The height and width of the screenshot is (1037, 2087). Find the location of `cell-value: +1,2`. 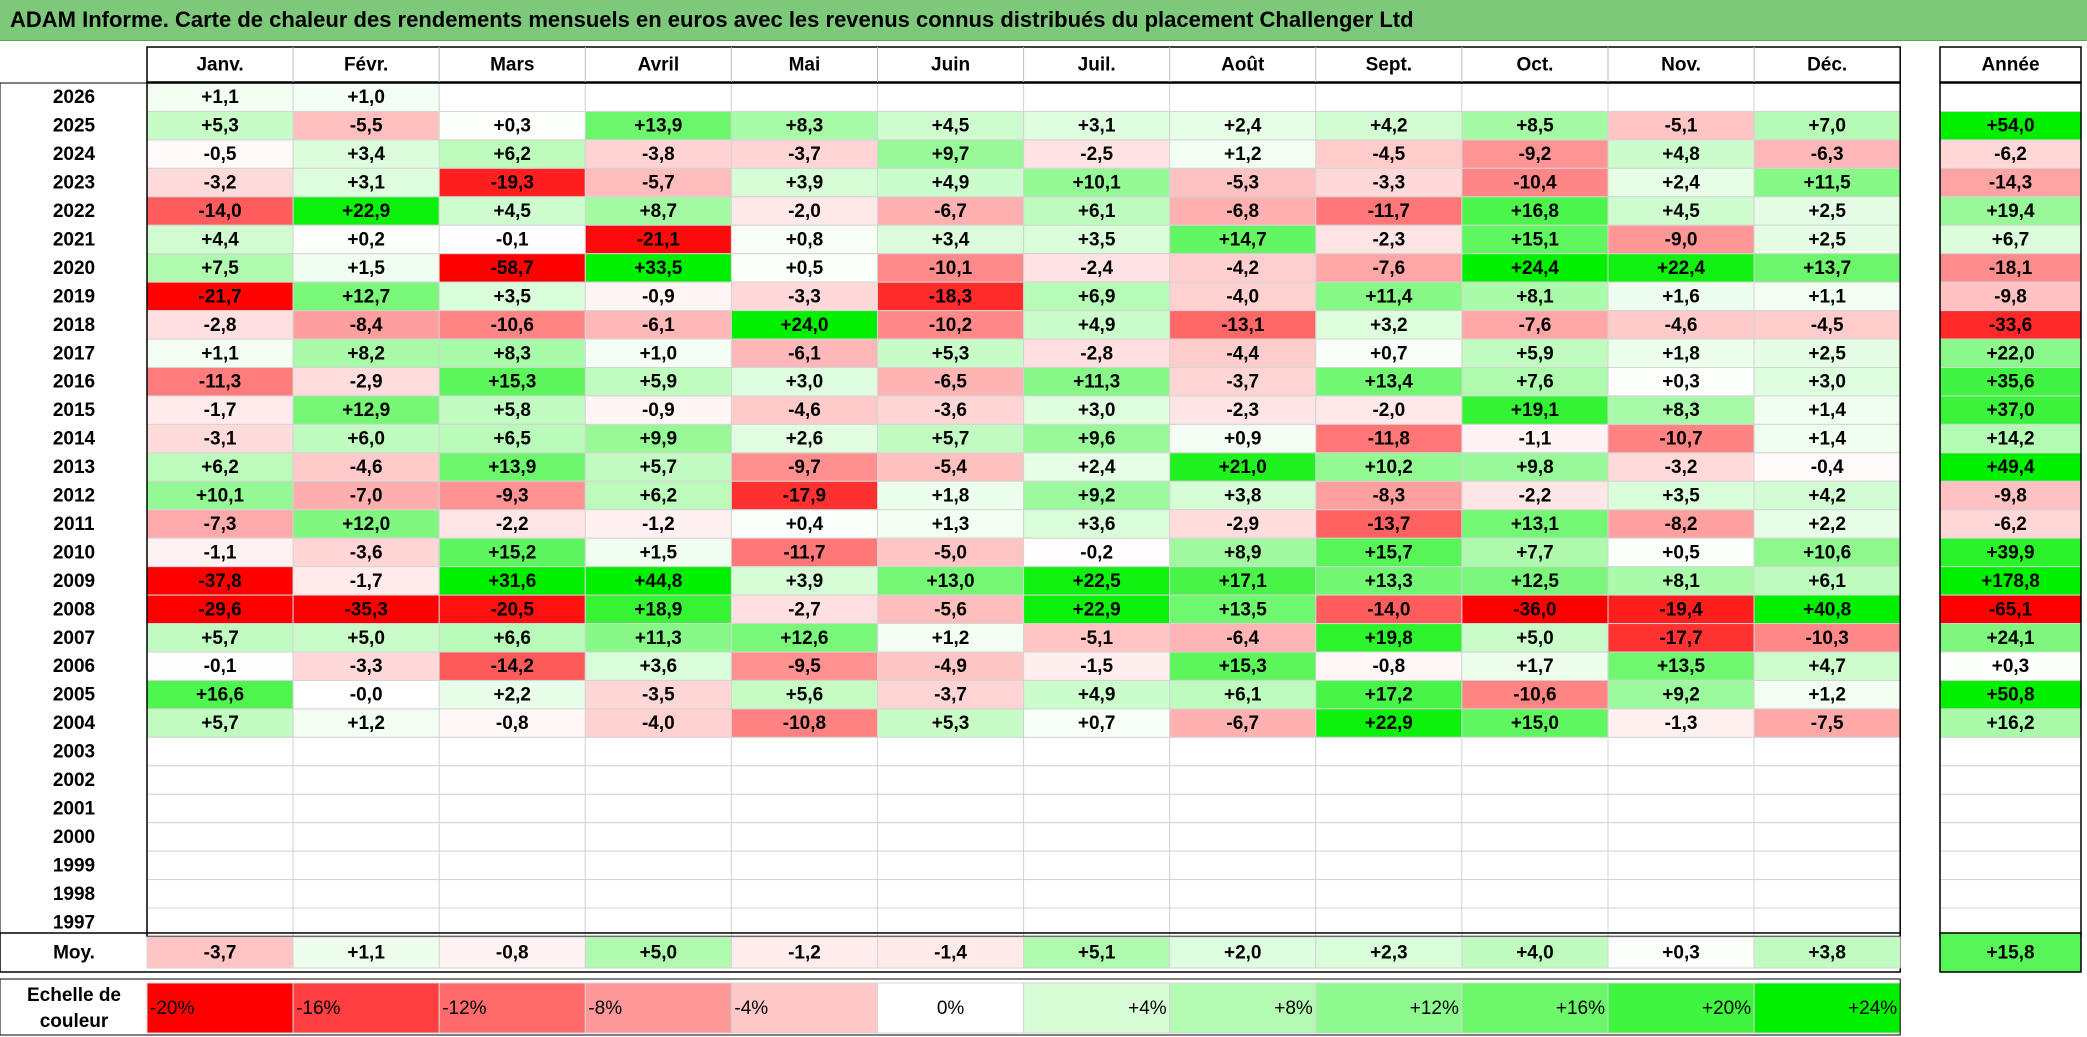

cell-value: +1,2 is located at coordinates (366, 723).